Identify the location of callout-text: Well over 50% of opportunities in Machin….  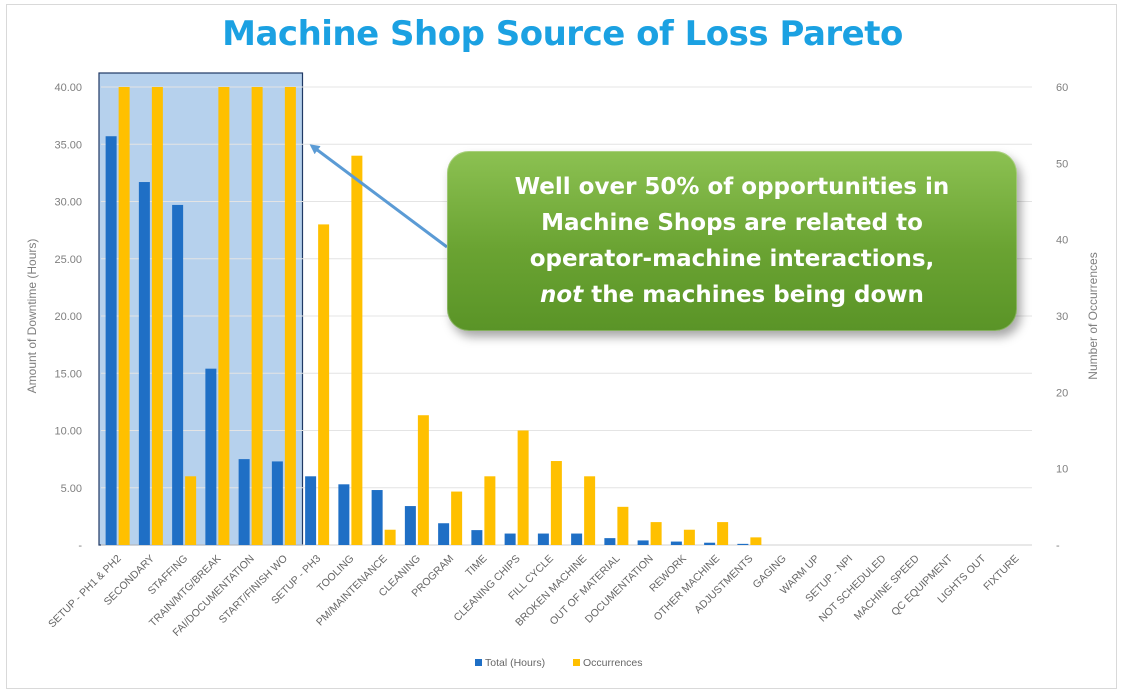
(732, 241).